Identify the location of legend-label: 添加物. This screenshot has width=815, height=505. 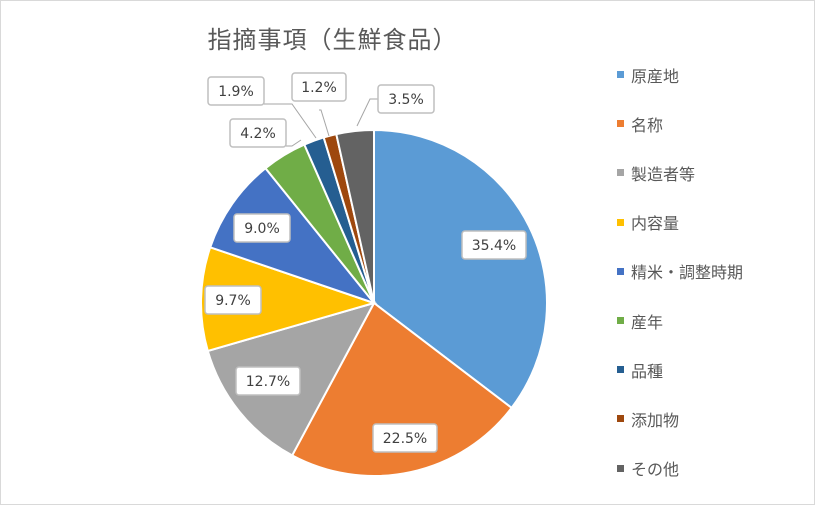
(655, 420).